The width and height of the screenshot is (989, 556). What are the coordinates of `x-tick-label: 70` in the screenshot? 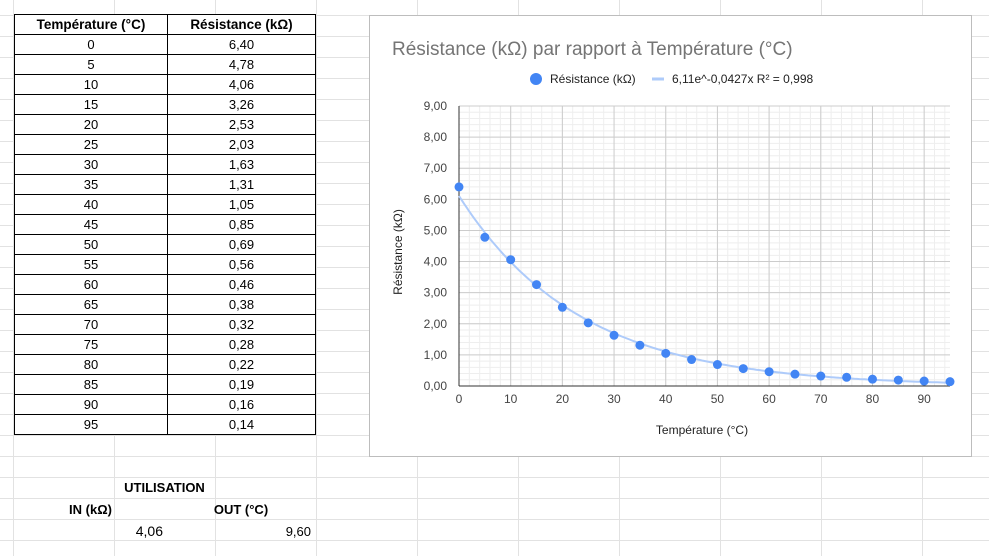 It's located at (821, 399).